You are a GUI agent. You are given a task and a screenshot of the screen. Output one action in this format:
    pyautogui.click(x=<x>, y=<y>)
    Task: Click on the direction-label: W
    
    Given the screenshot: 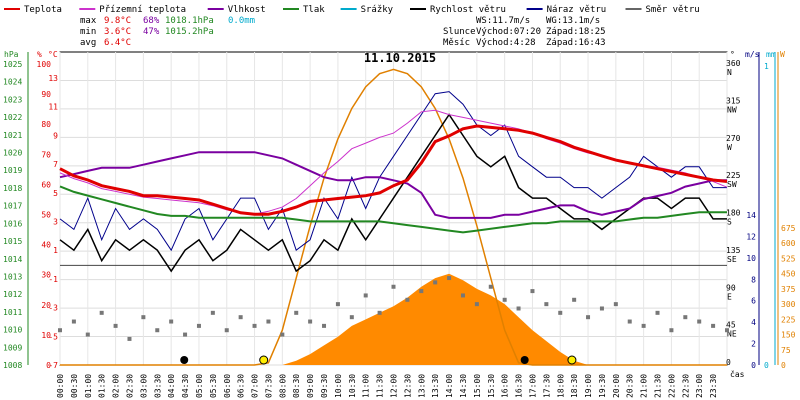 What is the action you would take?
    pyautogui.click(x=729, y=147)
    